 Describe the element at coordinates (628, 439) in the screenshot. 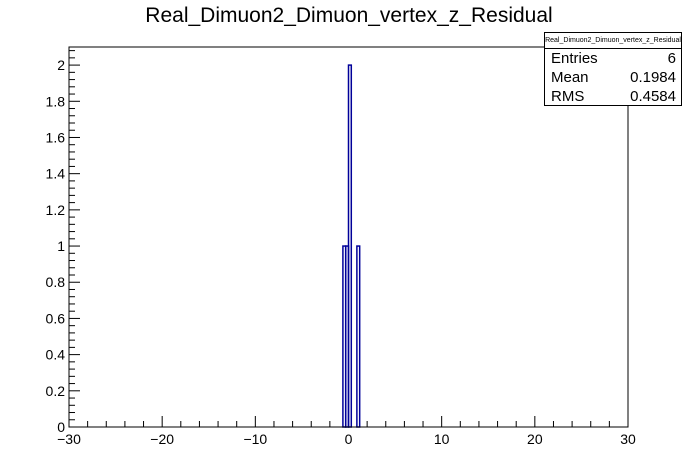

I see `x-tick-label: 30` at that location.